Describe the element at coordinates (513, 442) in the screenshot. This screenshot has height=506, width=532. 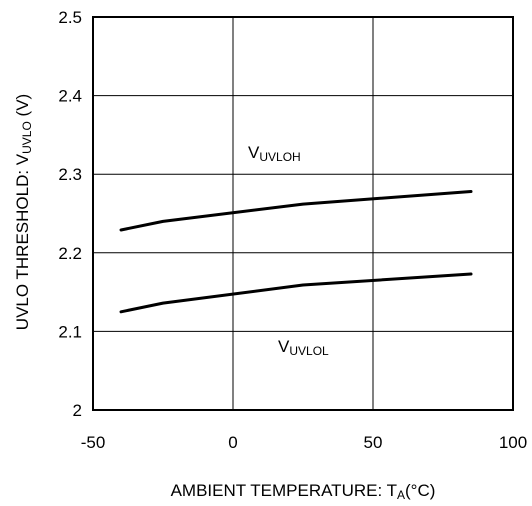
I see `x-tick-label: 100` at that location.